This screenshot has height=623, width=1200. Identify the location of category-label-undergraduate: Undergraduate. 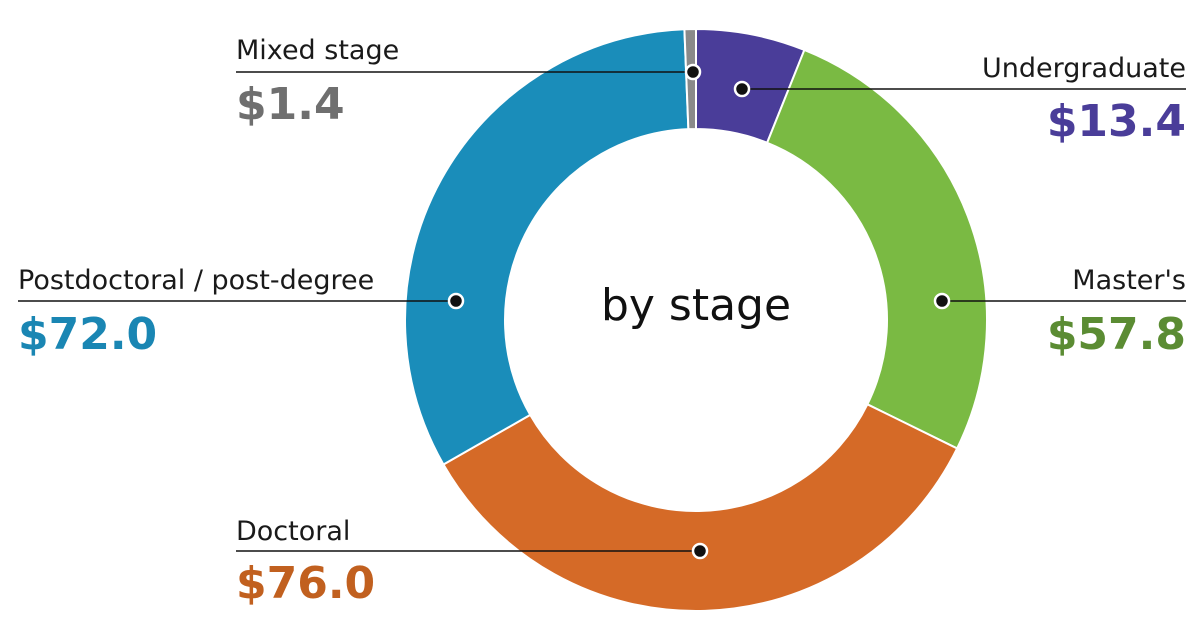
(1084, 68).